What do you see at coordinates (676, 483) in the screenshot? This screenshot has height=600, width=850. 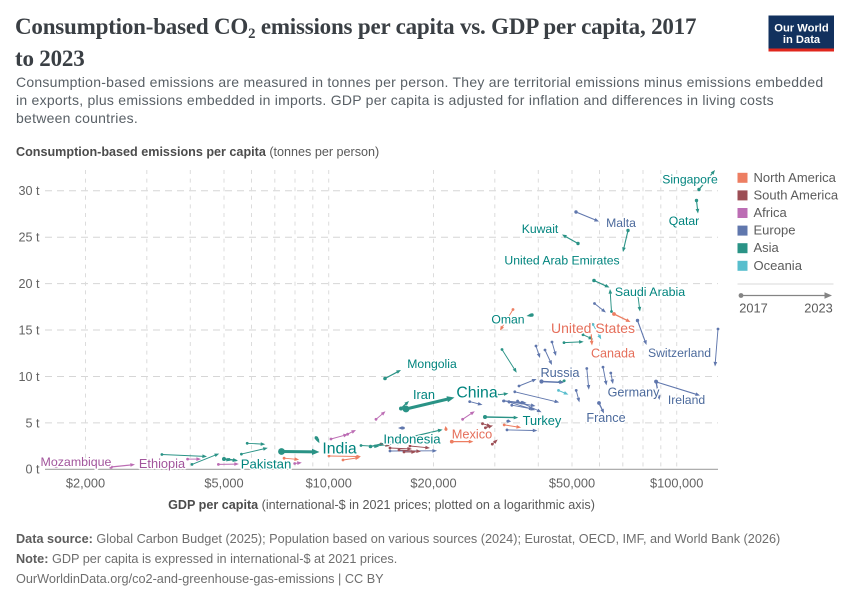 I see `svg-text: $100,000` at bounding box center [676, 483].